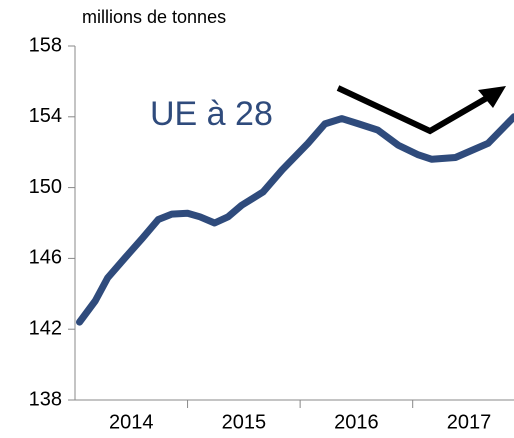 This screenshot has height=438, width=514. Describe the element at coordinates (45, 328) in the screenshot. I see `y-tick-label: 142` at that location.